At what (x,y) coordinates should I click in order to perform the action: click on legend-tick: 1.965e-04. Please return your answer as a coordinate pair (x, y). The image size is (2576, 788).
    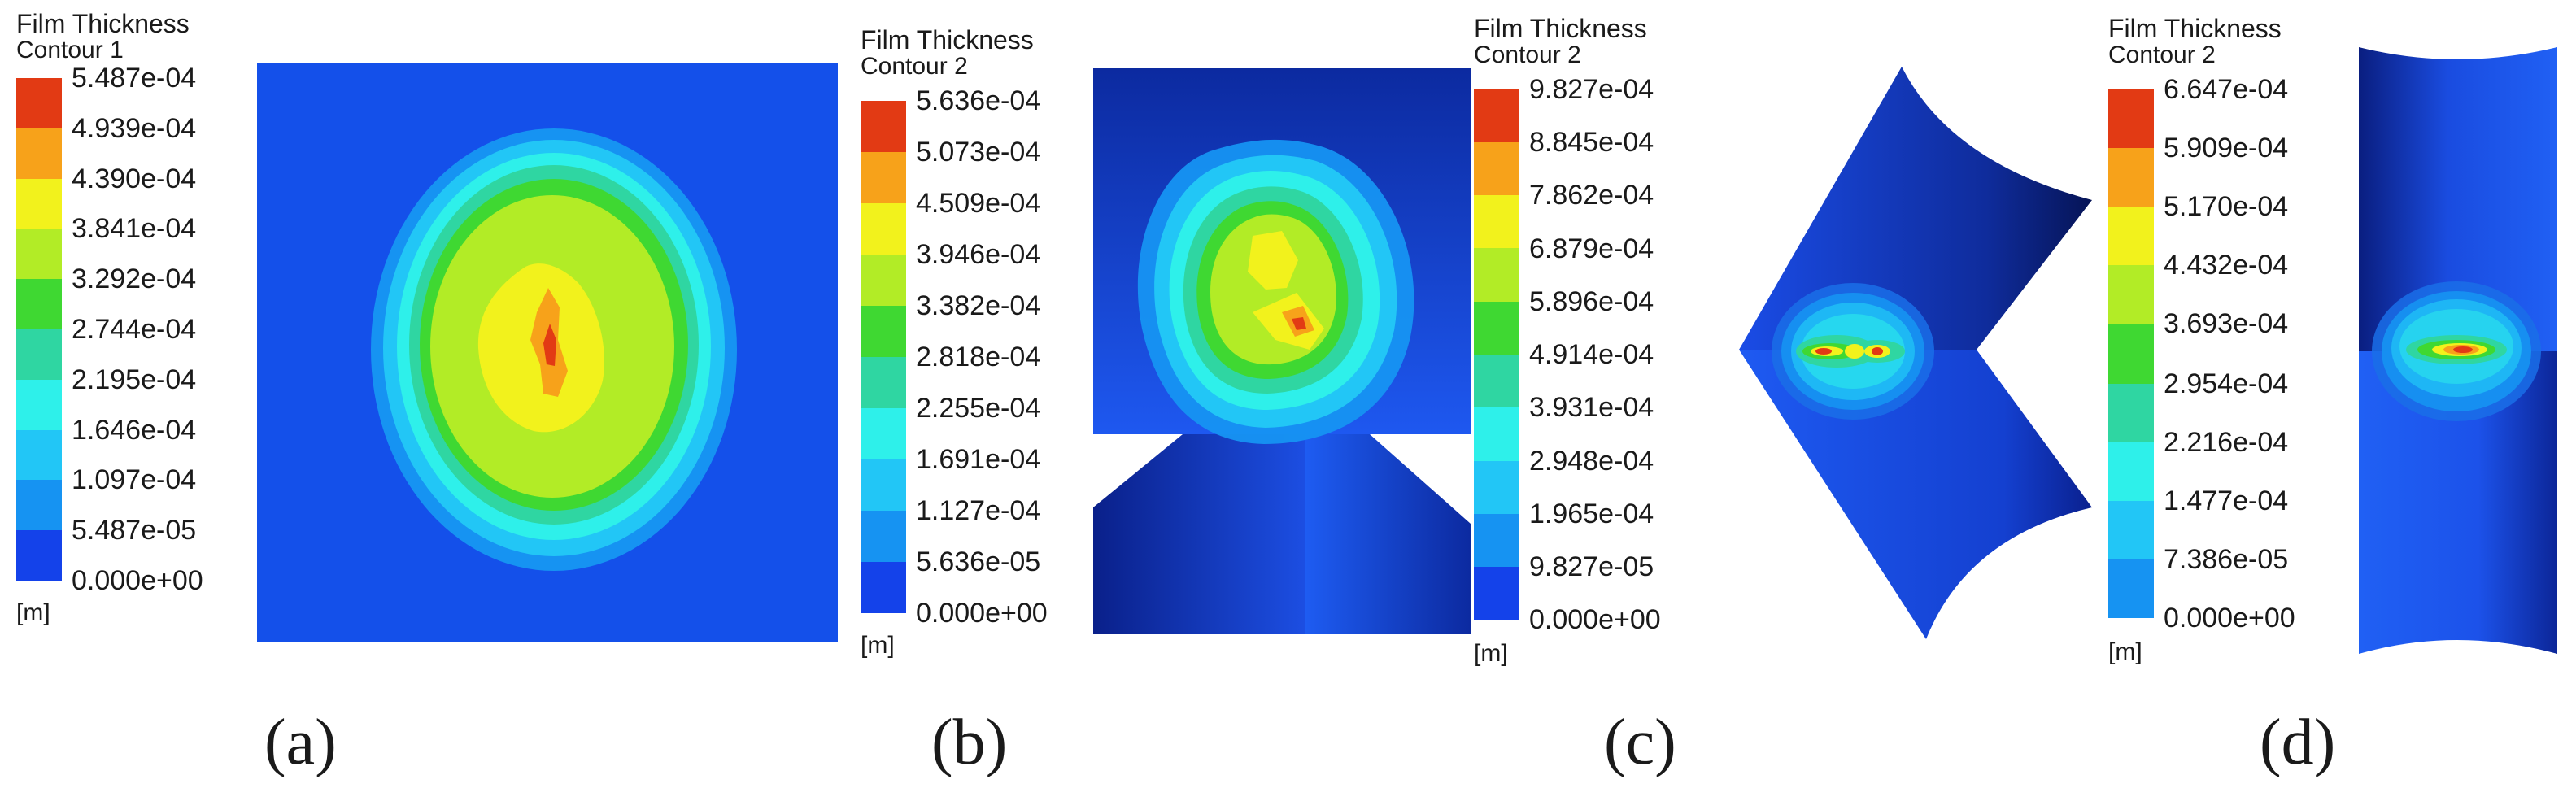
    Looking at the image, I should click on (1591, 513).